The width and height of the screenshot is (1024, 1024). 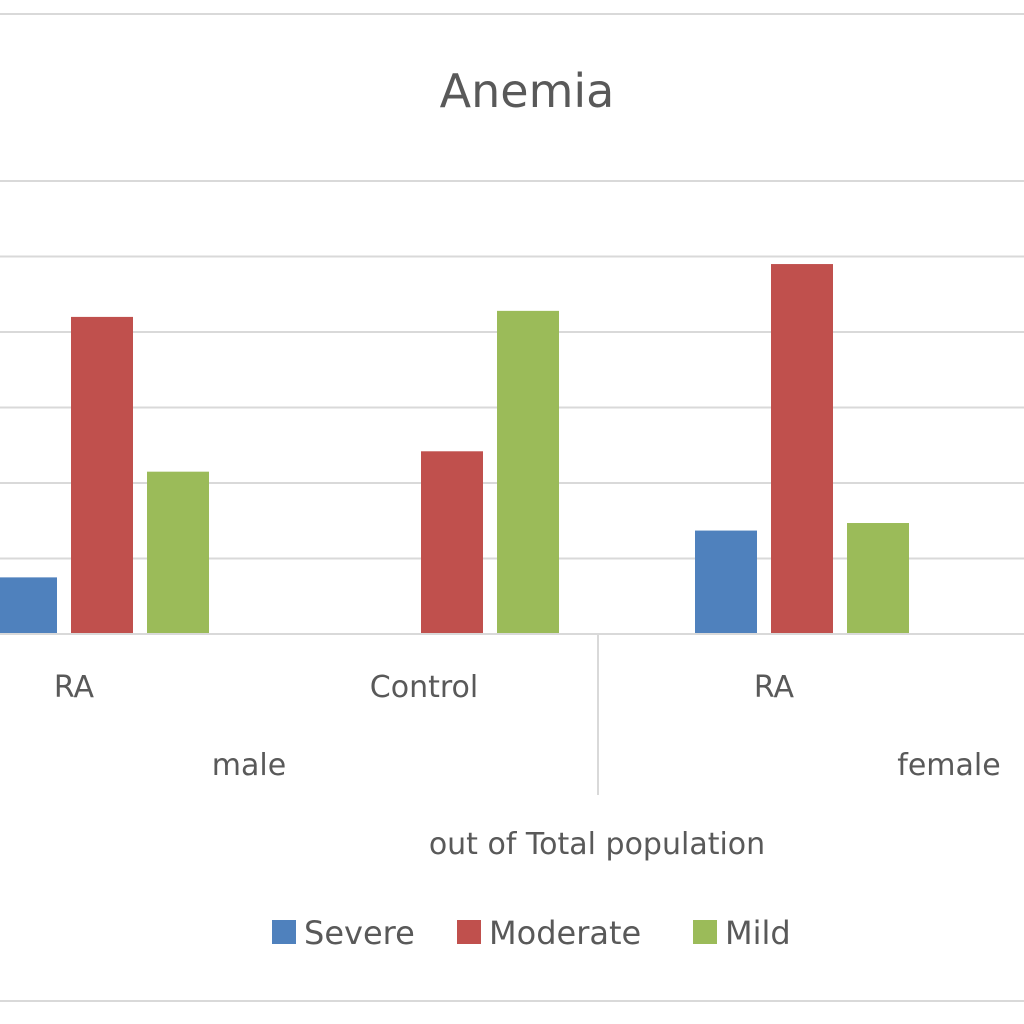 I want to click on legend-label-moderate: Moderate, so click(x=565, y=933).